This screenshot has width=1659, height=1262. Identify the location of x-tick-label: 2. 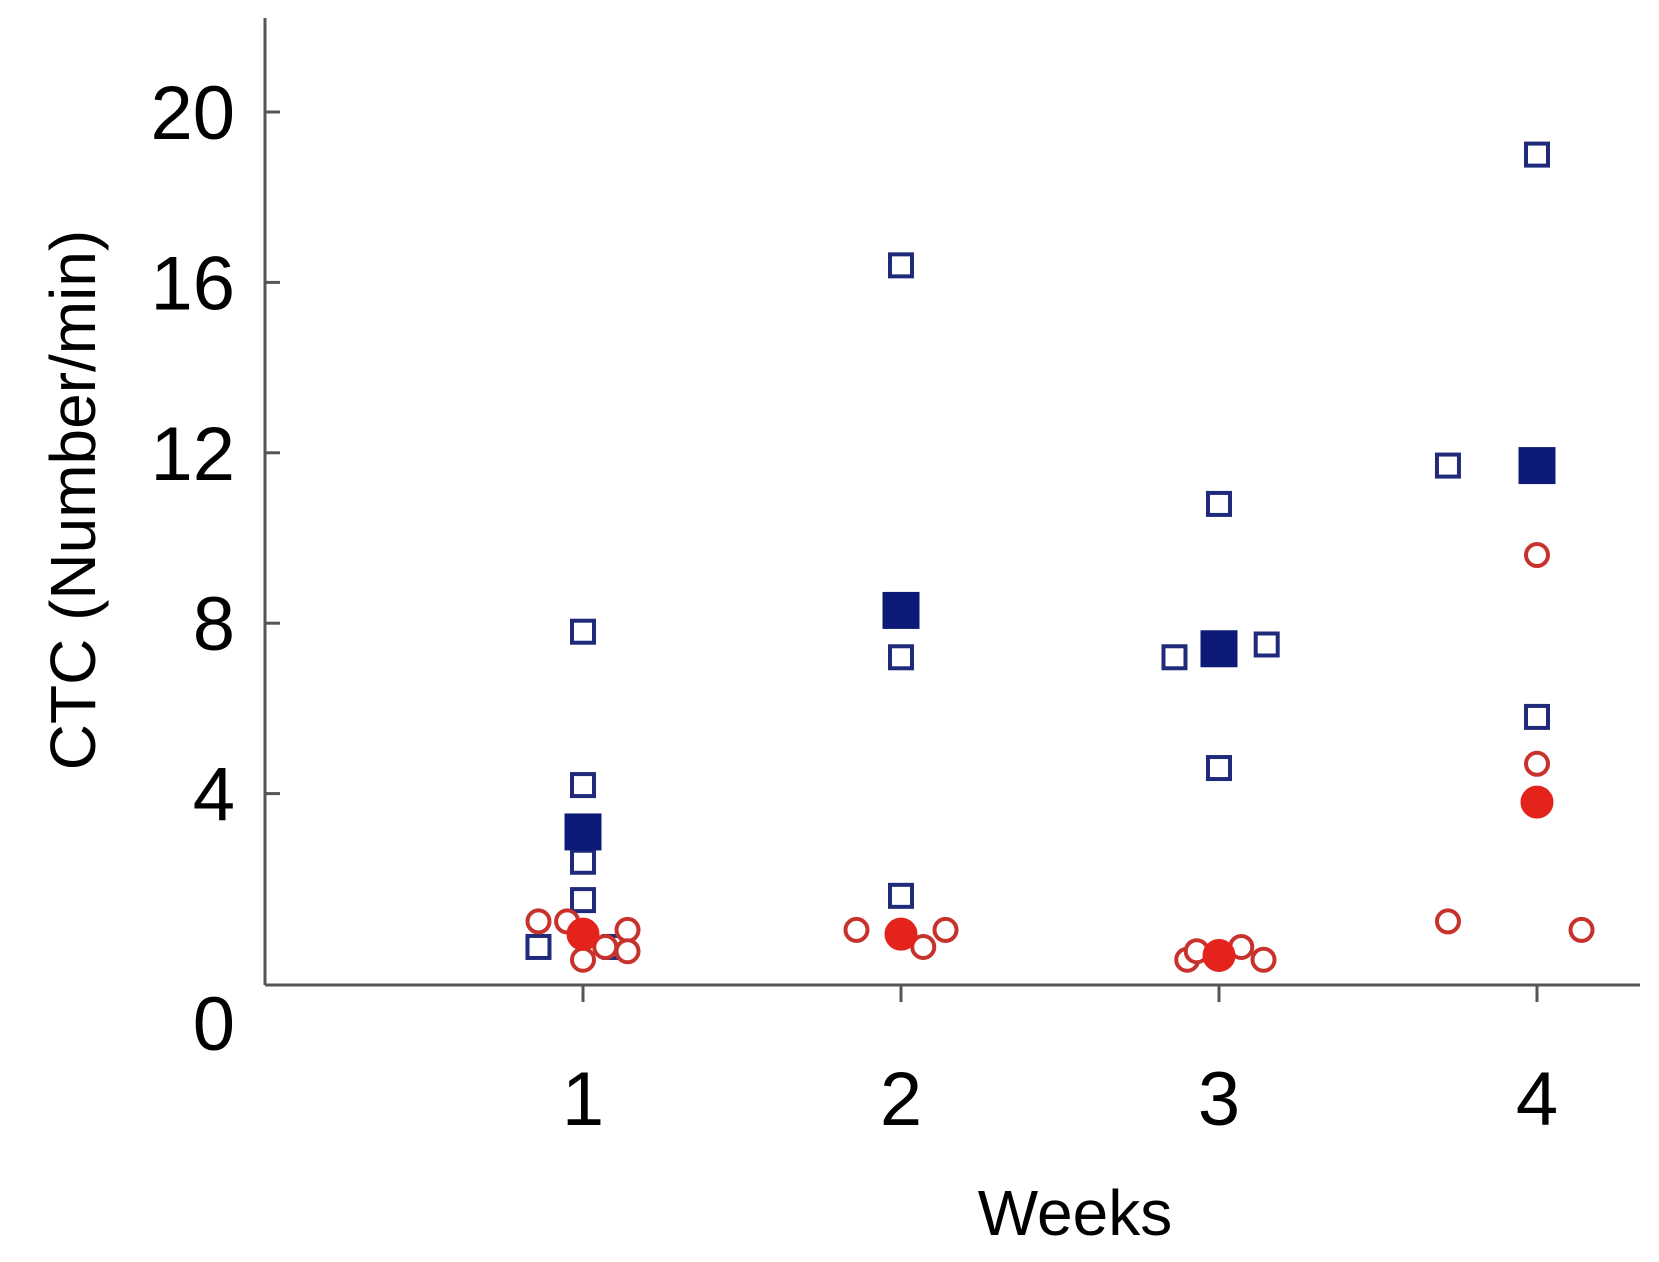
(901, 1099).